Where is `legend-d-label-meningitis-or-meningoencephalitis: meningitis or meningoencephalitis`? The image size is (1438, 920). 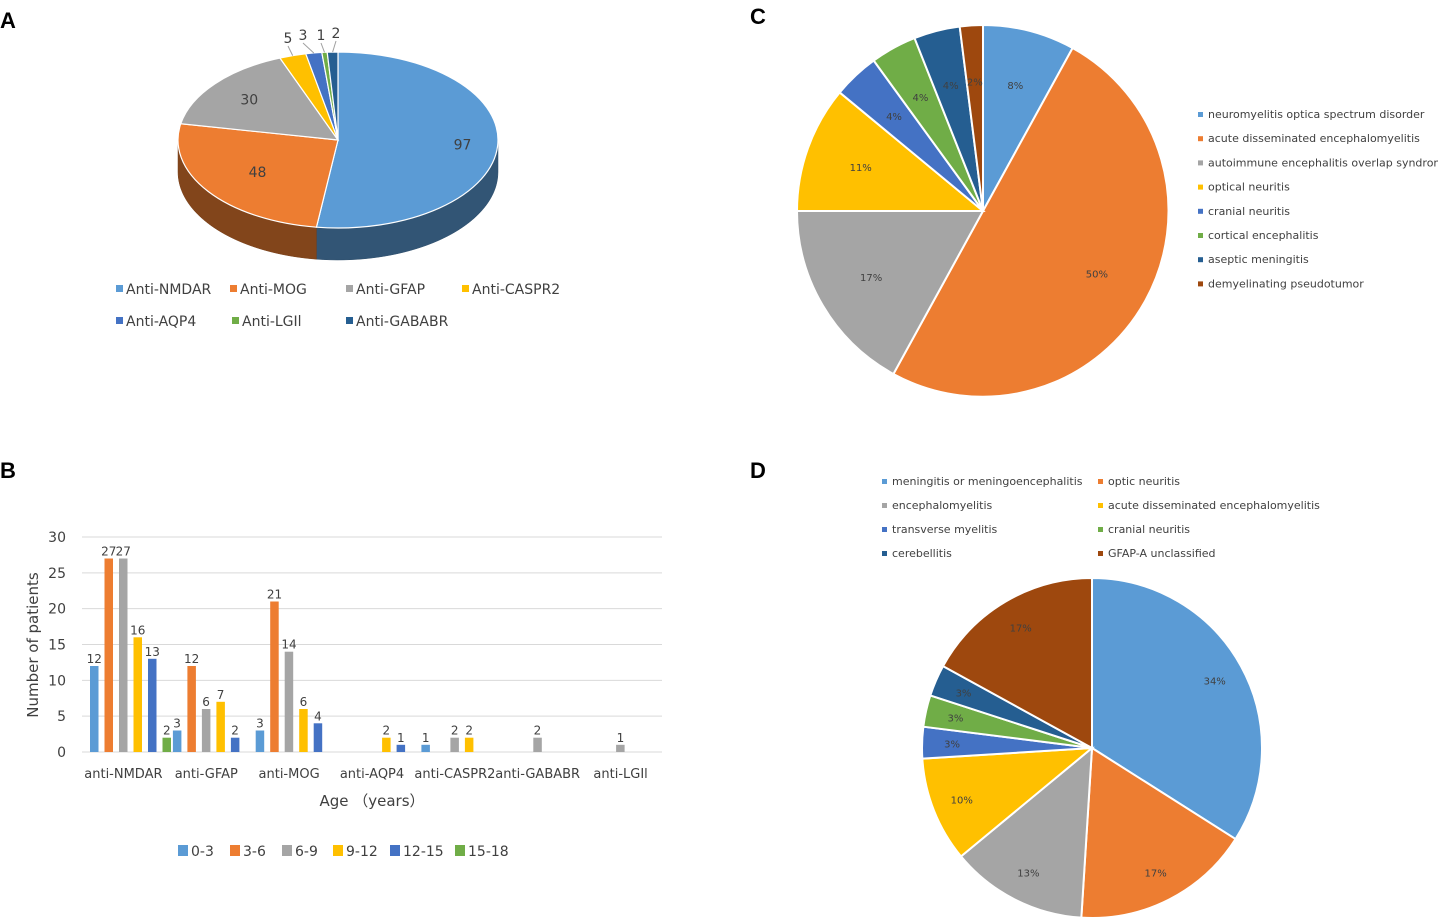
legend-d-label-meningitis-or-meningoencephalitis: meningitis or meningoencephalitis is located at coordinates (987, 481).